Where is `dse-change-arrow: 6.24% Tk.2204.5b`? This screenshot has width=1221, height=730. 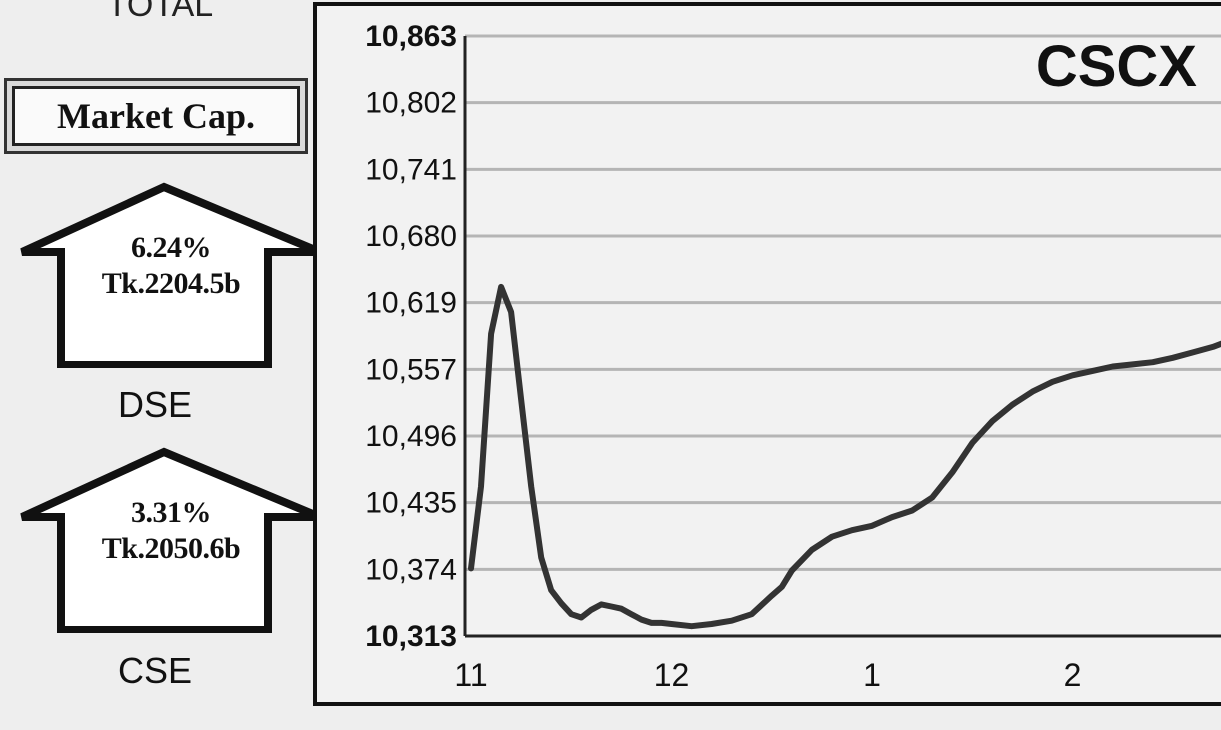
dse-change-arrow: 6.24% Tk.2204.5b is located at coordinates (171, 275).